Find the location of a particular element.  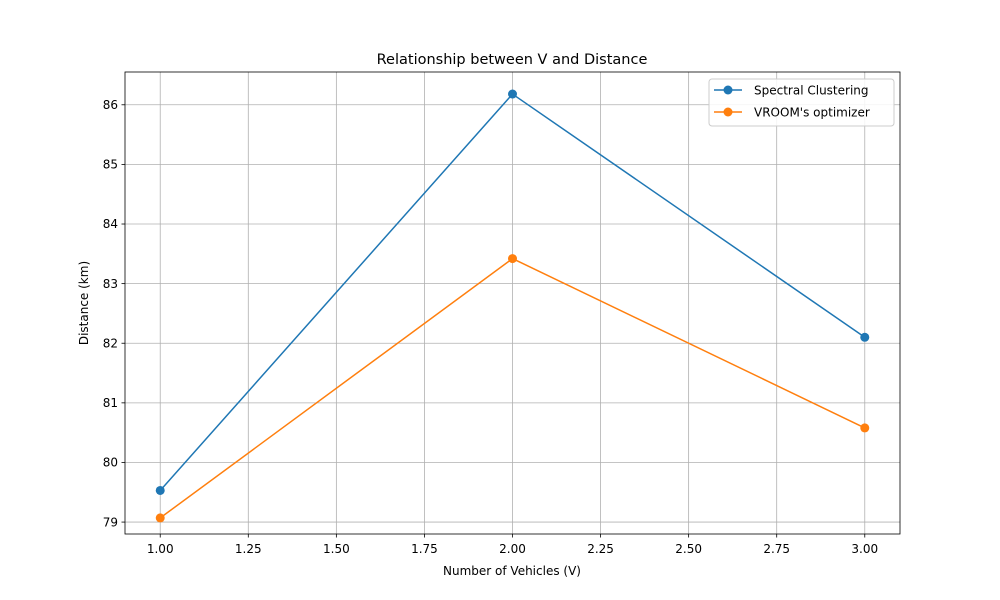

x-tick-label: 3.00 is located at coordinates (864, 549).